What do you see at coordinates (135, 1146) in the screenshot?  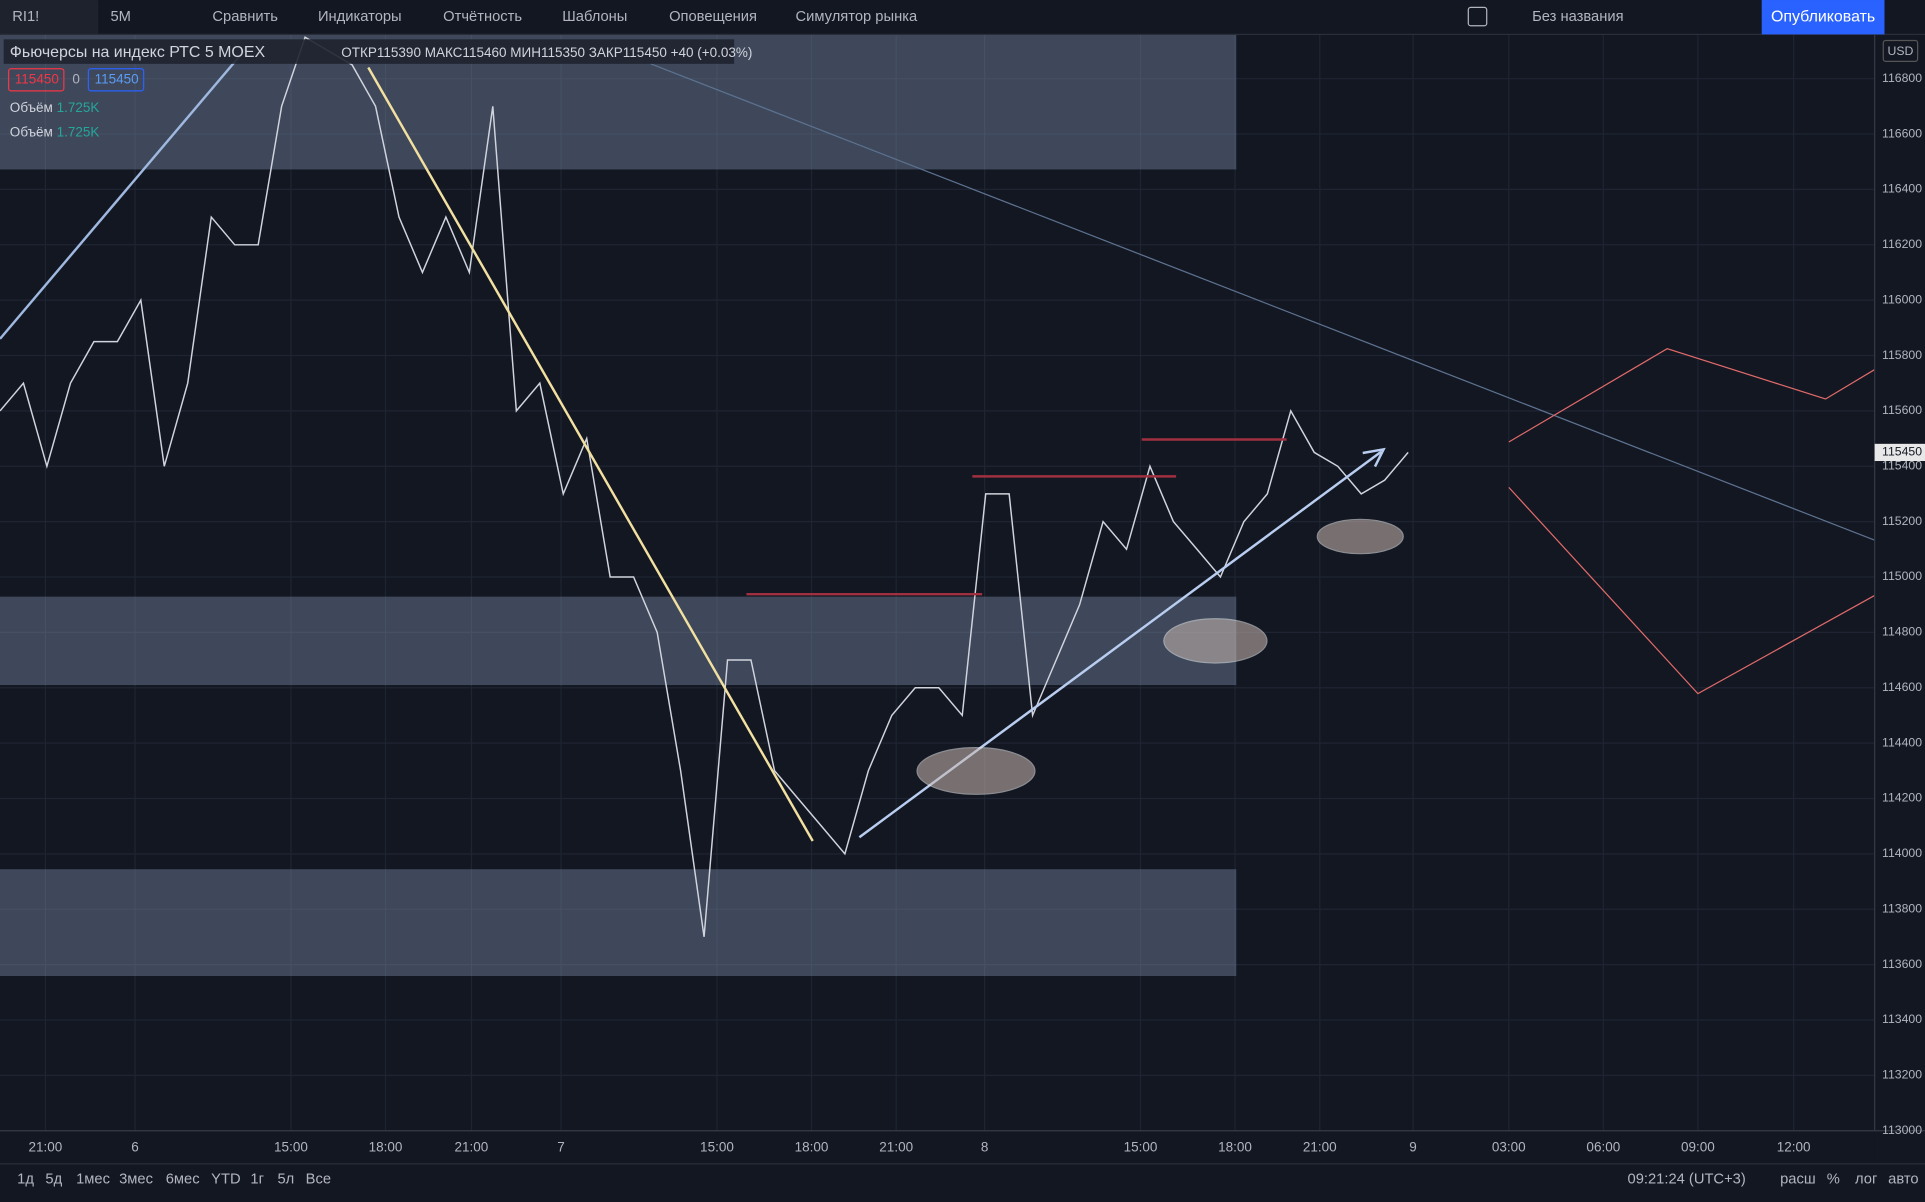 I see `x-tick-label: 6` at bounding box center [135, 1146].